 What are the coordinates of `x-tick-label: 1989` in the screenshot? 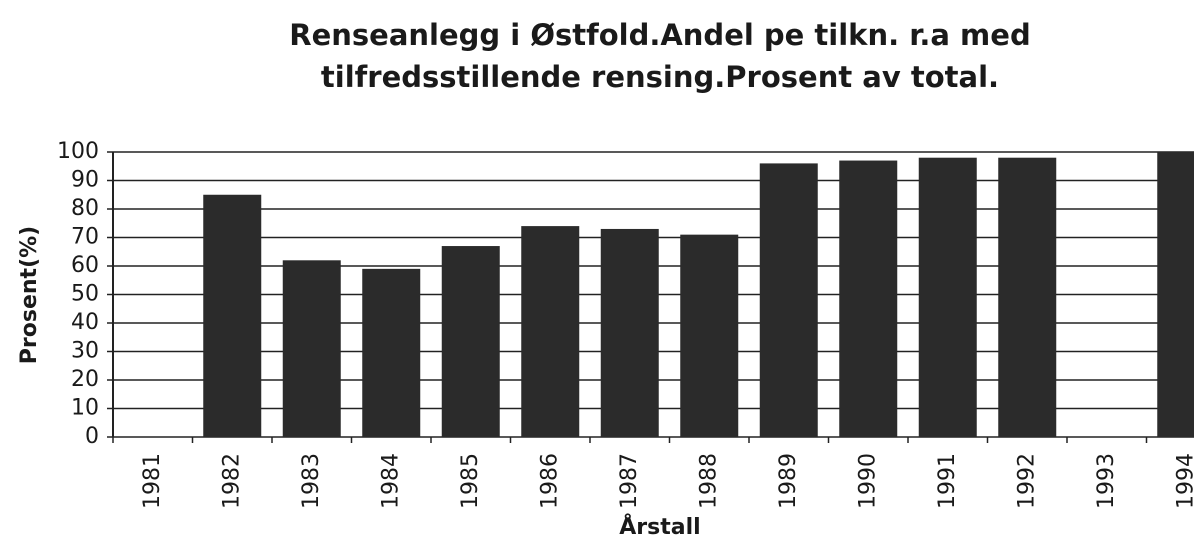 It's located at (788, 481).